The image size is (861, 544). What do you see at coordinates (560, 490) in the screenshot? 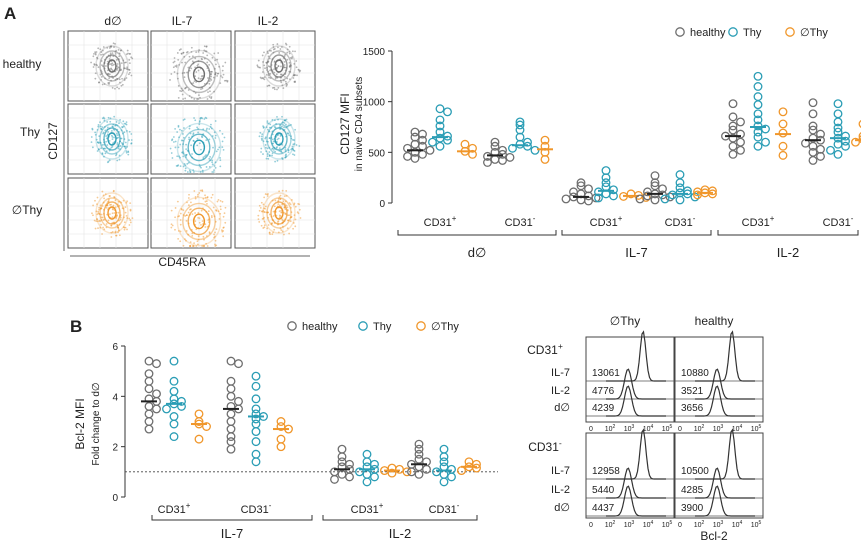
I see `histo-line-label: IL-2` at bounding box center [560, 490].